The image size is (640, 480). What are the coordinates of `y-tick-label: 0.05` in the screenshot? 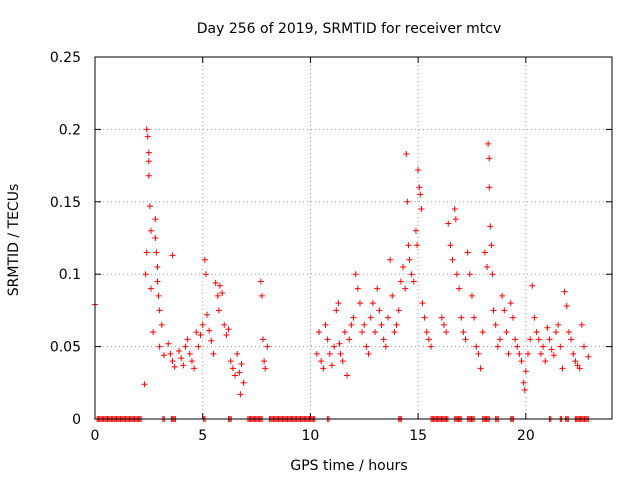 It's located at (65, 348).